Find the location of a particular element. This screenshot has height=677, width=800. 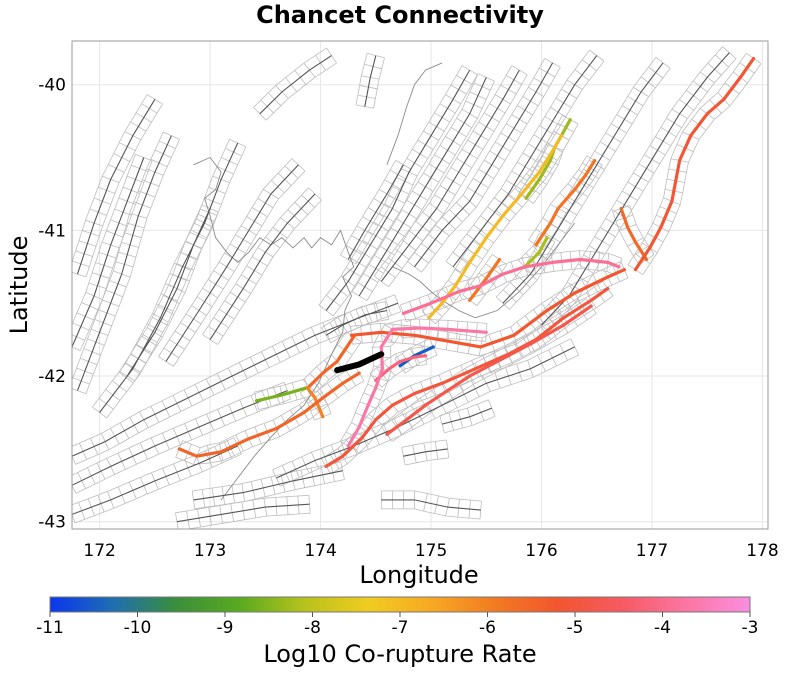

colorbar-tick-label: -11 is located at coordinates (50, 628).